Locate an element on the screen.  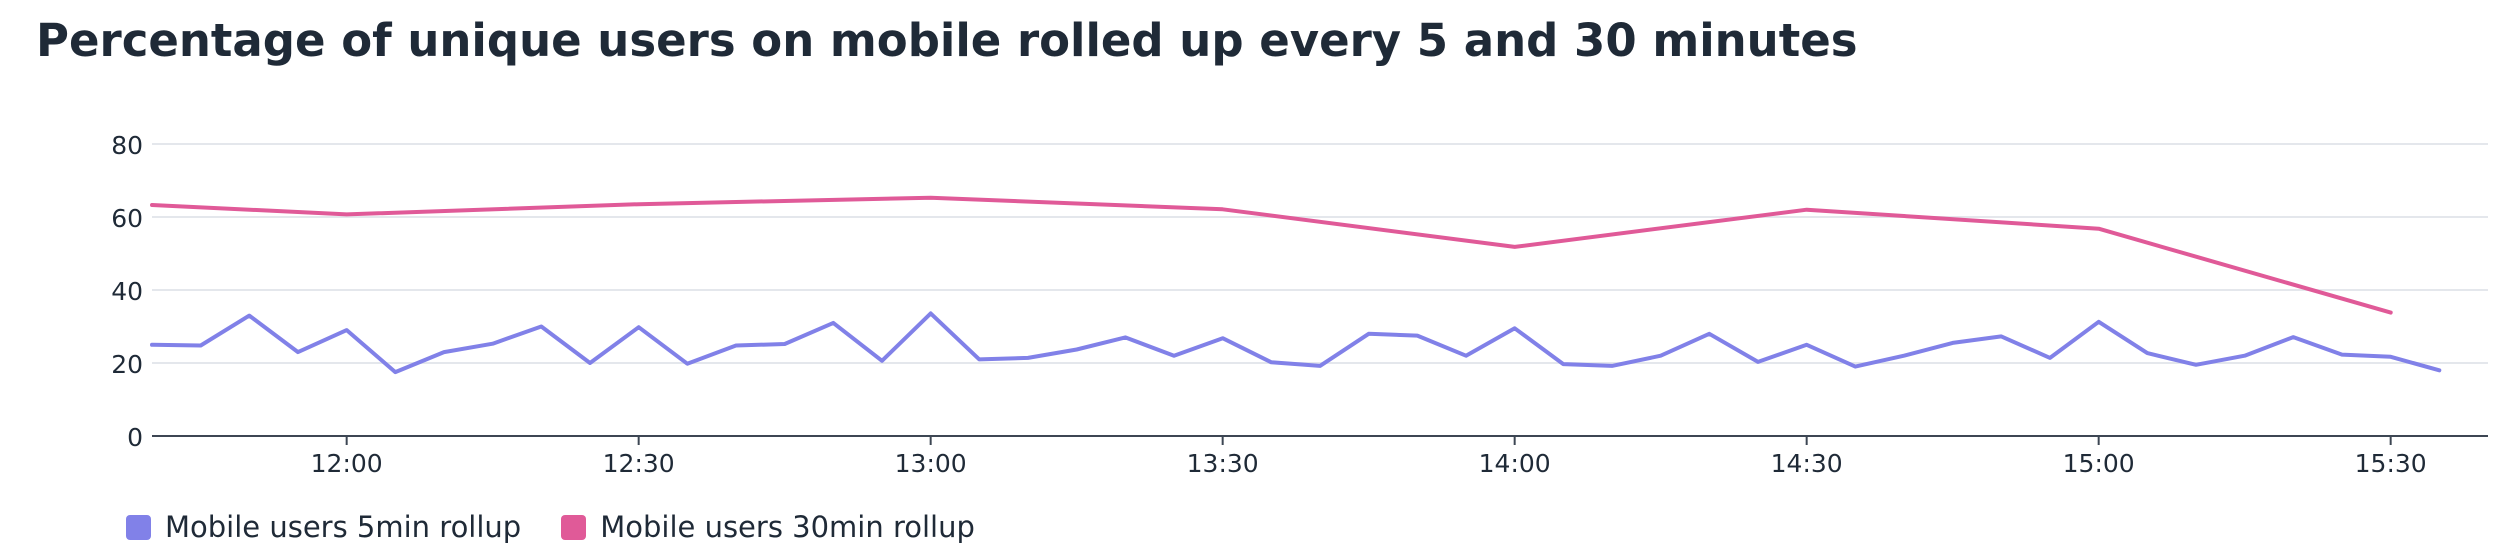
y-tick-label: 20 is located at coordinates (127, 364).